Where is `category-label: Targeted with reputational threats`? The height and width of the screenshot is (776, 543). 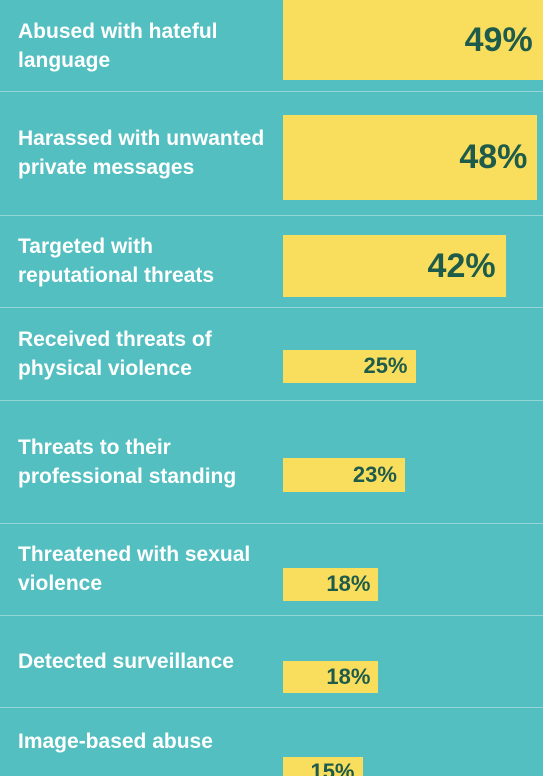
category-label: Targeted with reputational threats is located at coordinates (116, 261).